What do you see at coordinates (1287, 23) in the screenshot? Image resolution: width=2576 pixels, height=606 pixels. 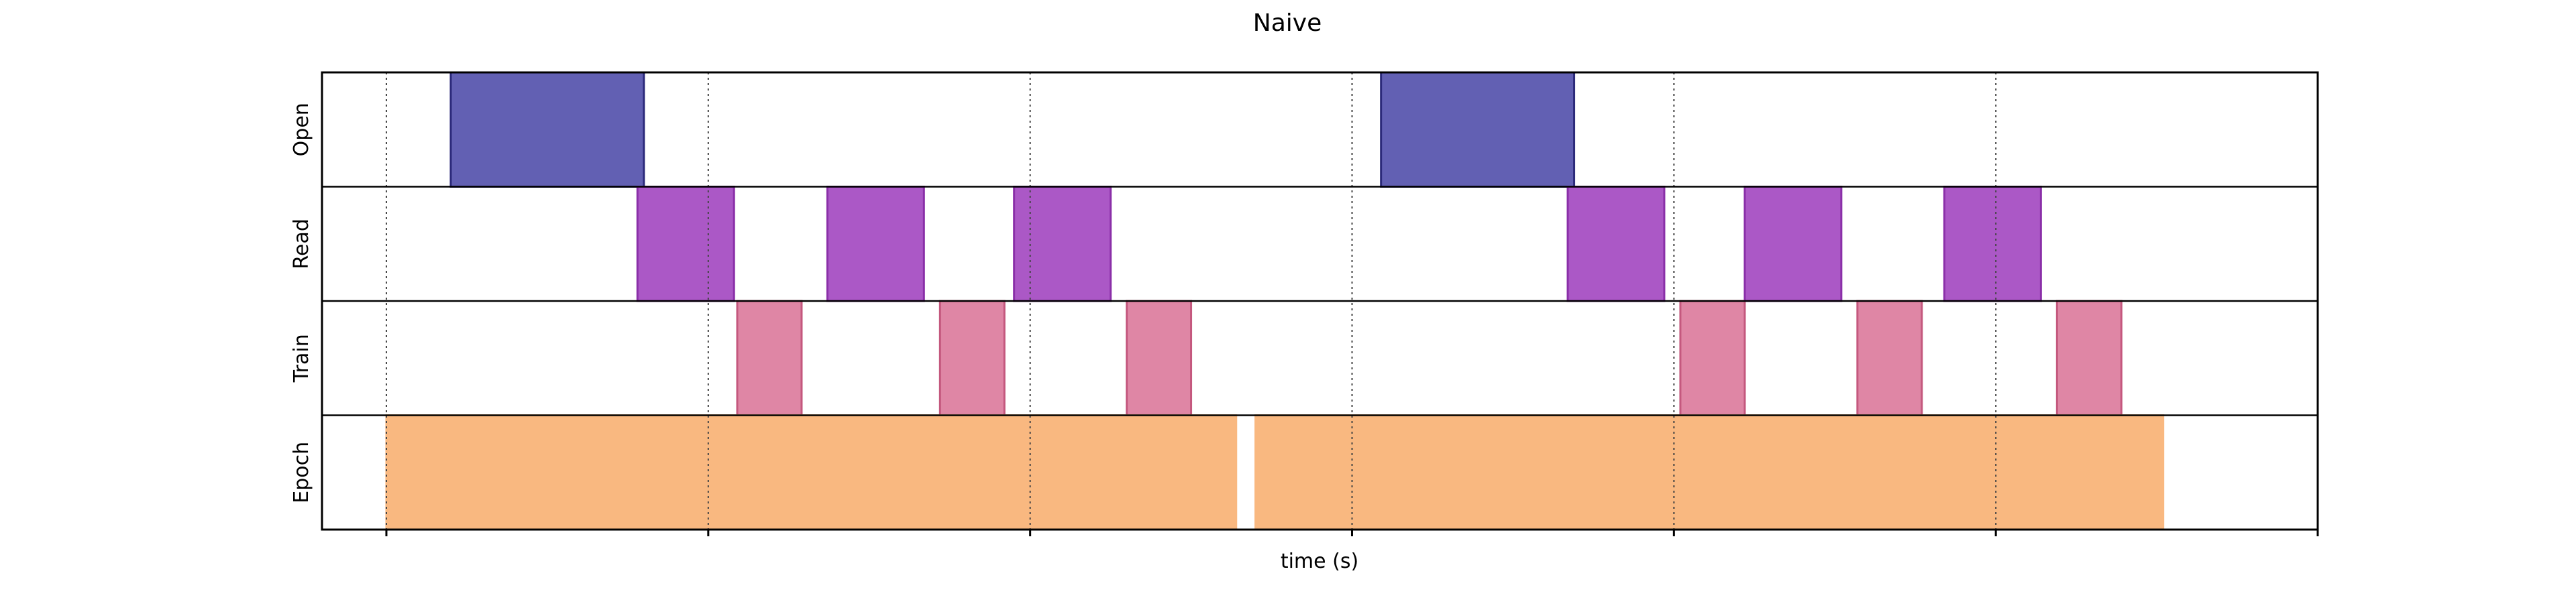 I see `chart-title: Naive` at bounding box center [1287, 23].